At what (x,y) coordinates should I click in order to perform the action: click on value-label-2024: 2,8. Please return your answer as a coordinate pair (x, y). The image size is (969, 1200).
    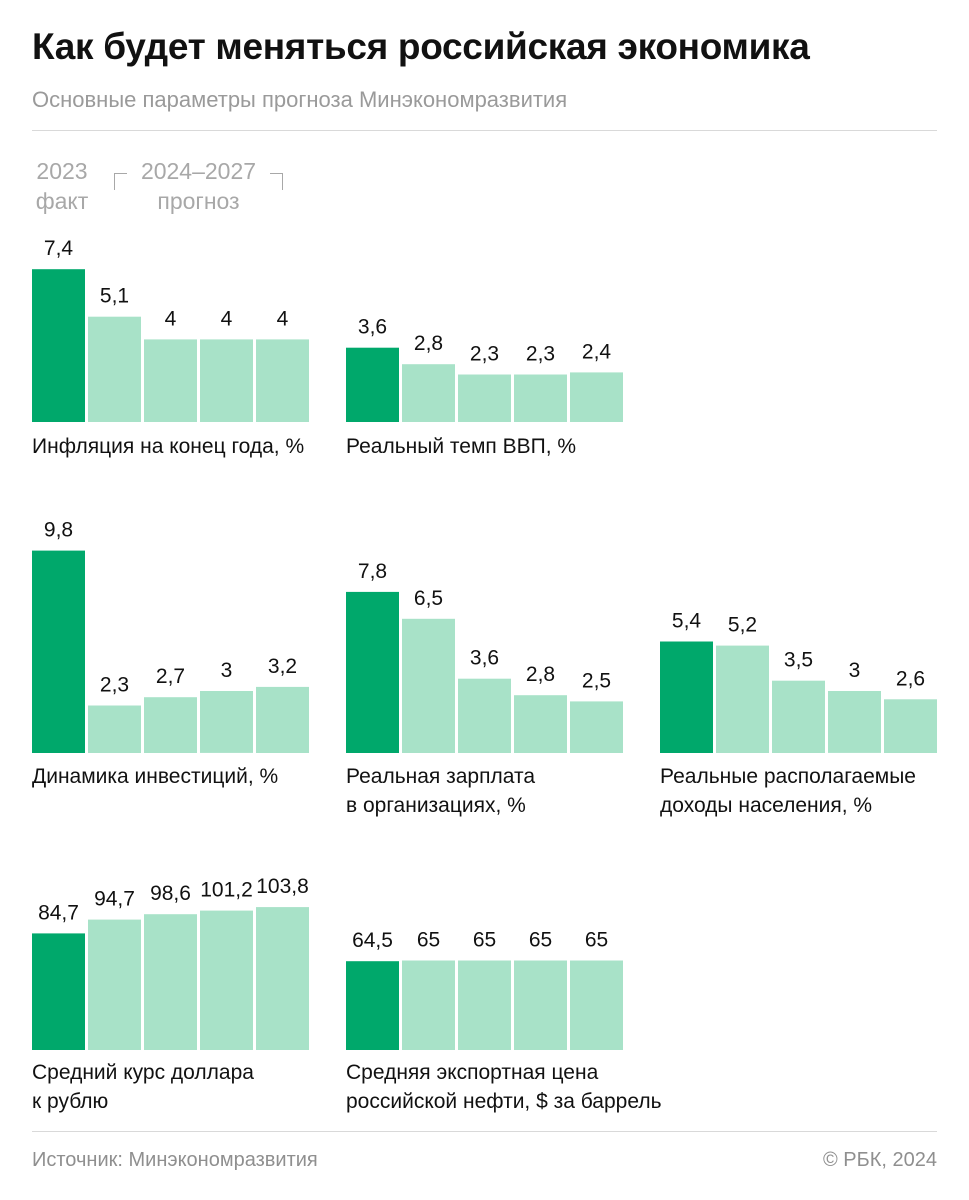
    Looking at the image, I should click on (428, 343).